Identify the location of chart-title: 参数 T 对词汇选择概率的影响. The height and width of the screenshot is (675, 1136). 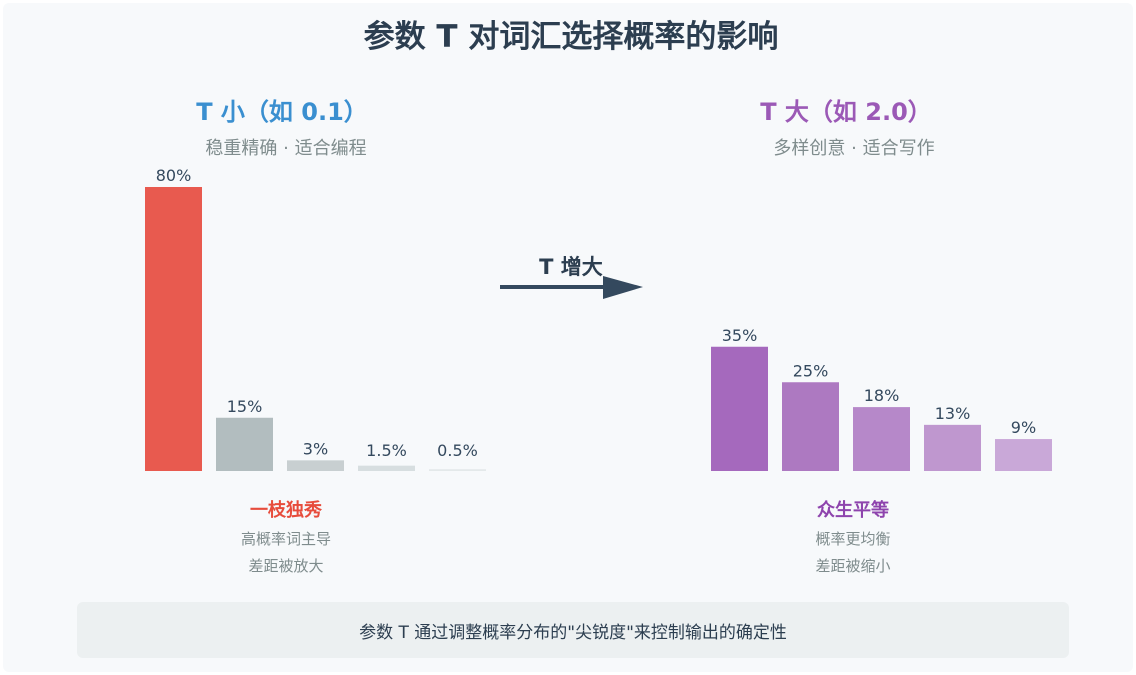
(571, 37).